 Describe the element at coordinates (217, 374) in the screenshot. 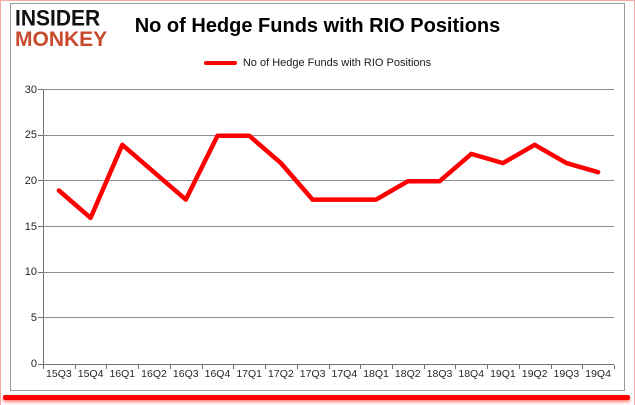

I see `x-tick-label-16q4: 16Q4` at that location.